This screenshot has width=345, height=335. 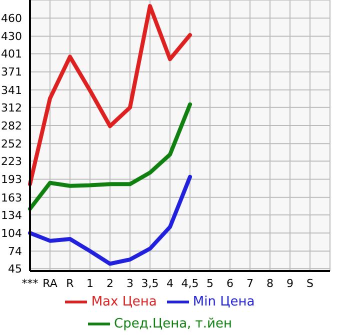 What do you see at coordinates (15, 269) in the screenshot?
I see `y-tick-label: 45` at bounding box center [15, 269].